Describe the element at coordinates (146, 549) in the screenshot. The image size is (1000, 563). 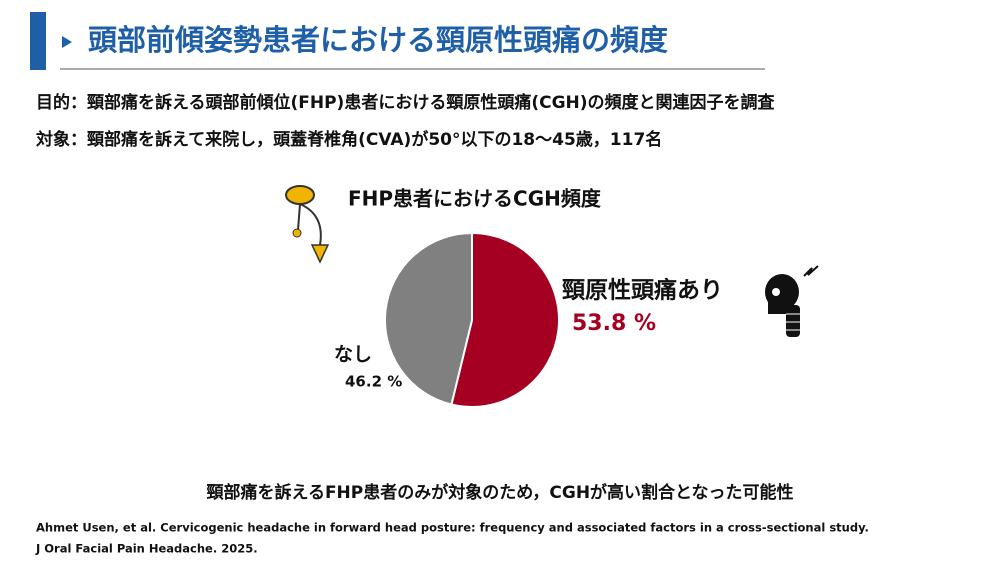
I see `citation-line: J Oral Facial Pain Headache. 2025.` at that location.